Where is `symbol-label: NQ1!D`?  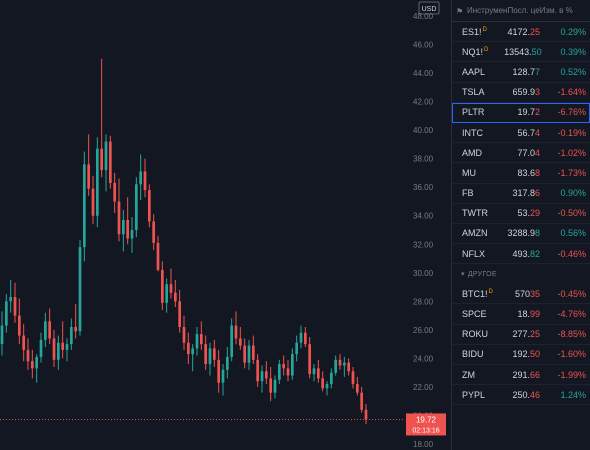 symbol-label: NQ1!D is located at coordinates (475, 51).